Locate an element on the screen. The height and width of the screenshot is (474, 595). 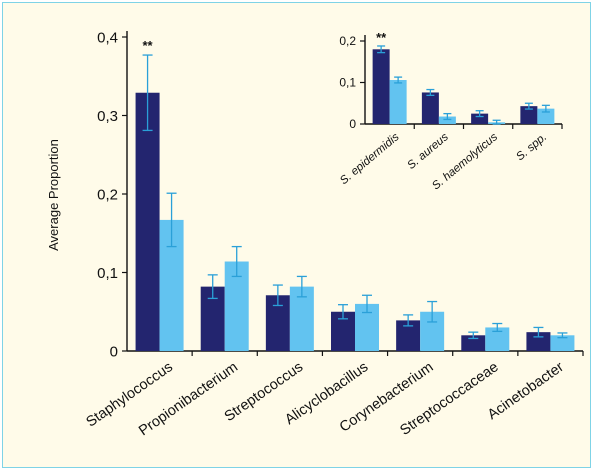
y-tick-label: 0,4 is located at coordinates (107, 37).